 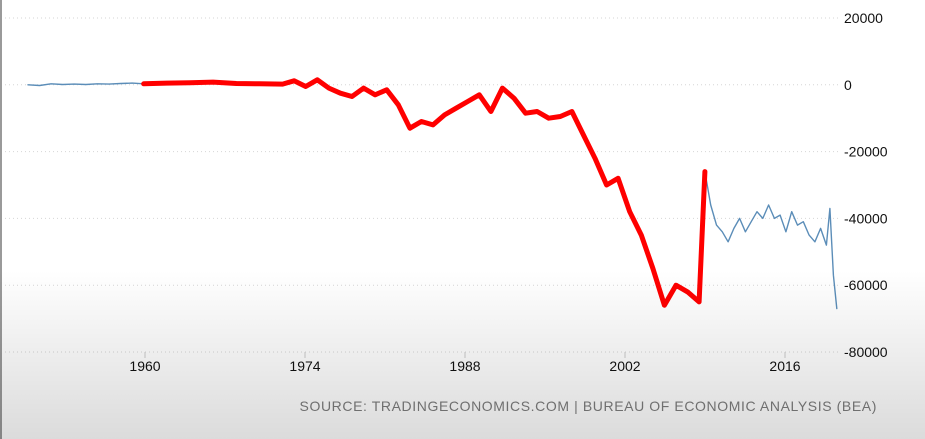 What do you see at coordinates (863, 18) in the screenshot?
I see `y-tick-label: 20000` at bounding box center [863, 18].